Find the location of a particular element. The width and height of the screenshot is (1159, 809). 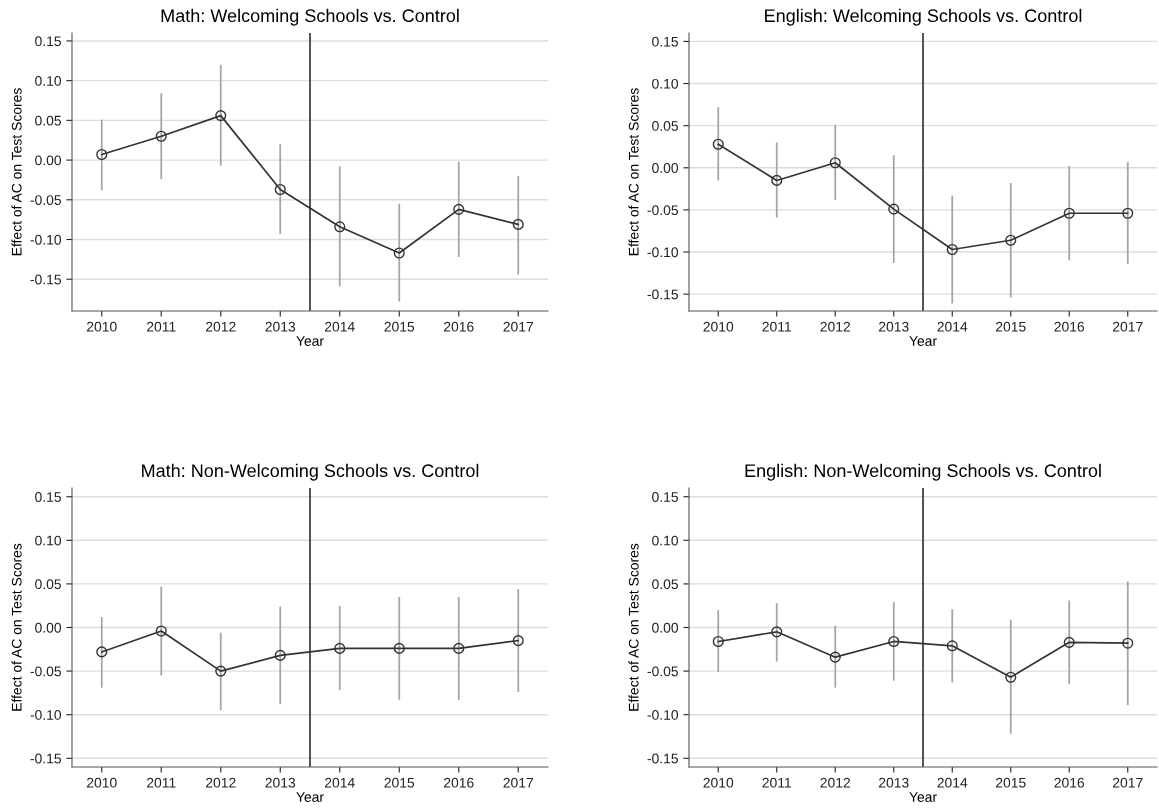

chart-title: English: Welcoming Schools vs. Control is located at coordinates (923, 17).